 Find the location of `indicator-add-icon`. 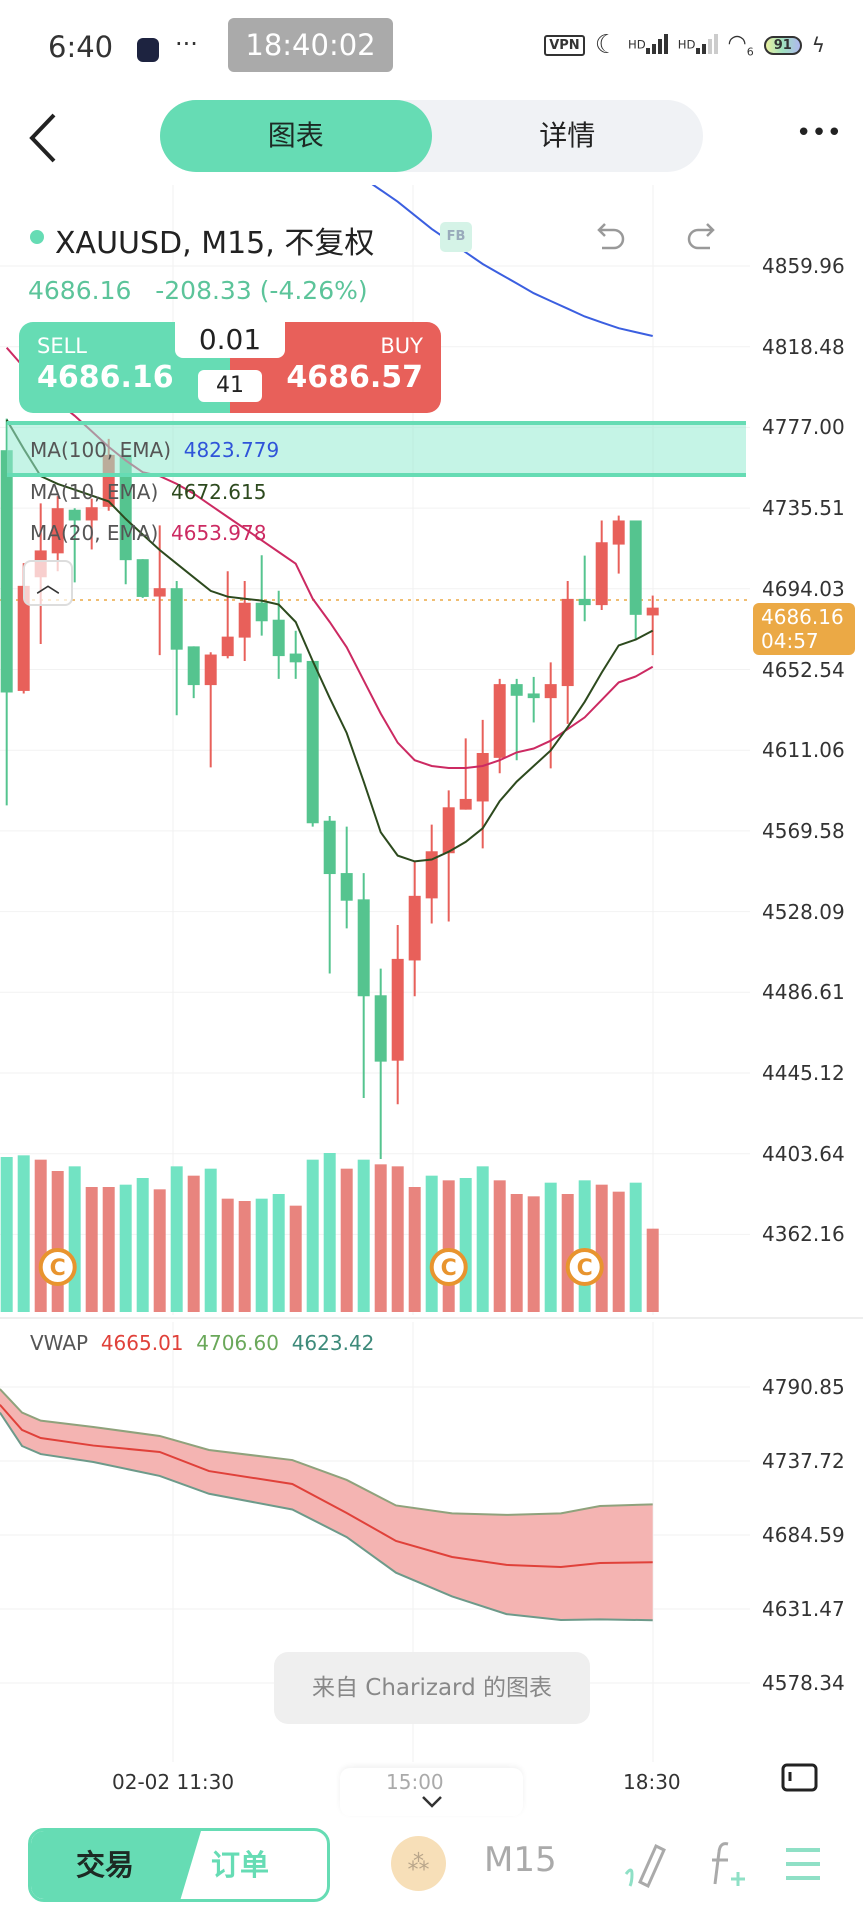

indicator-add-icon is located at coordinates (729, 1864).